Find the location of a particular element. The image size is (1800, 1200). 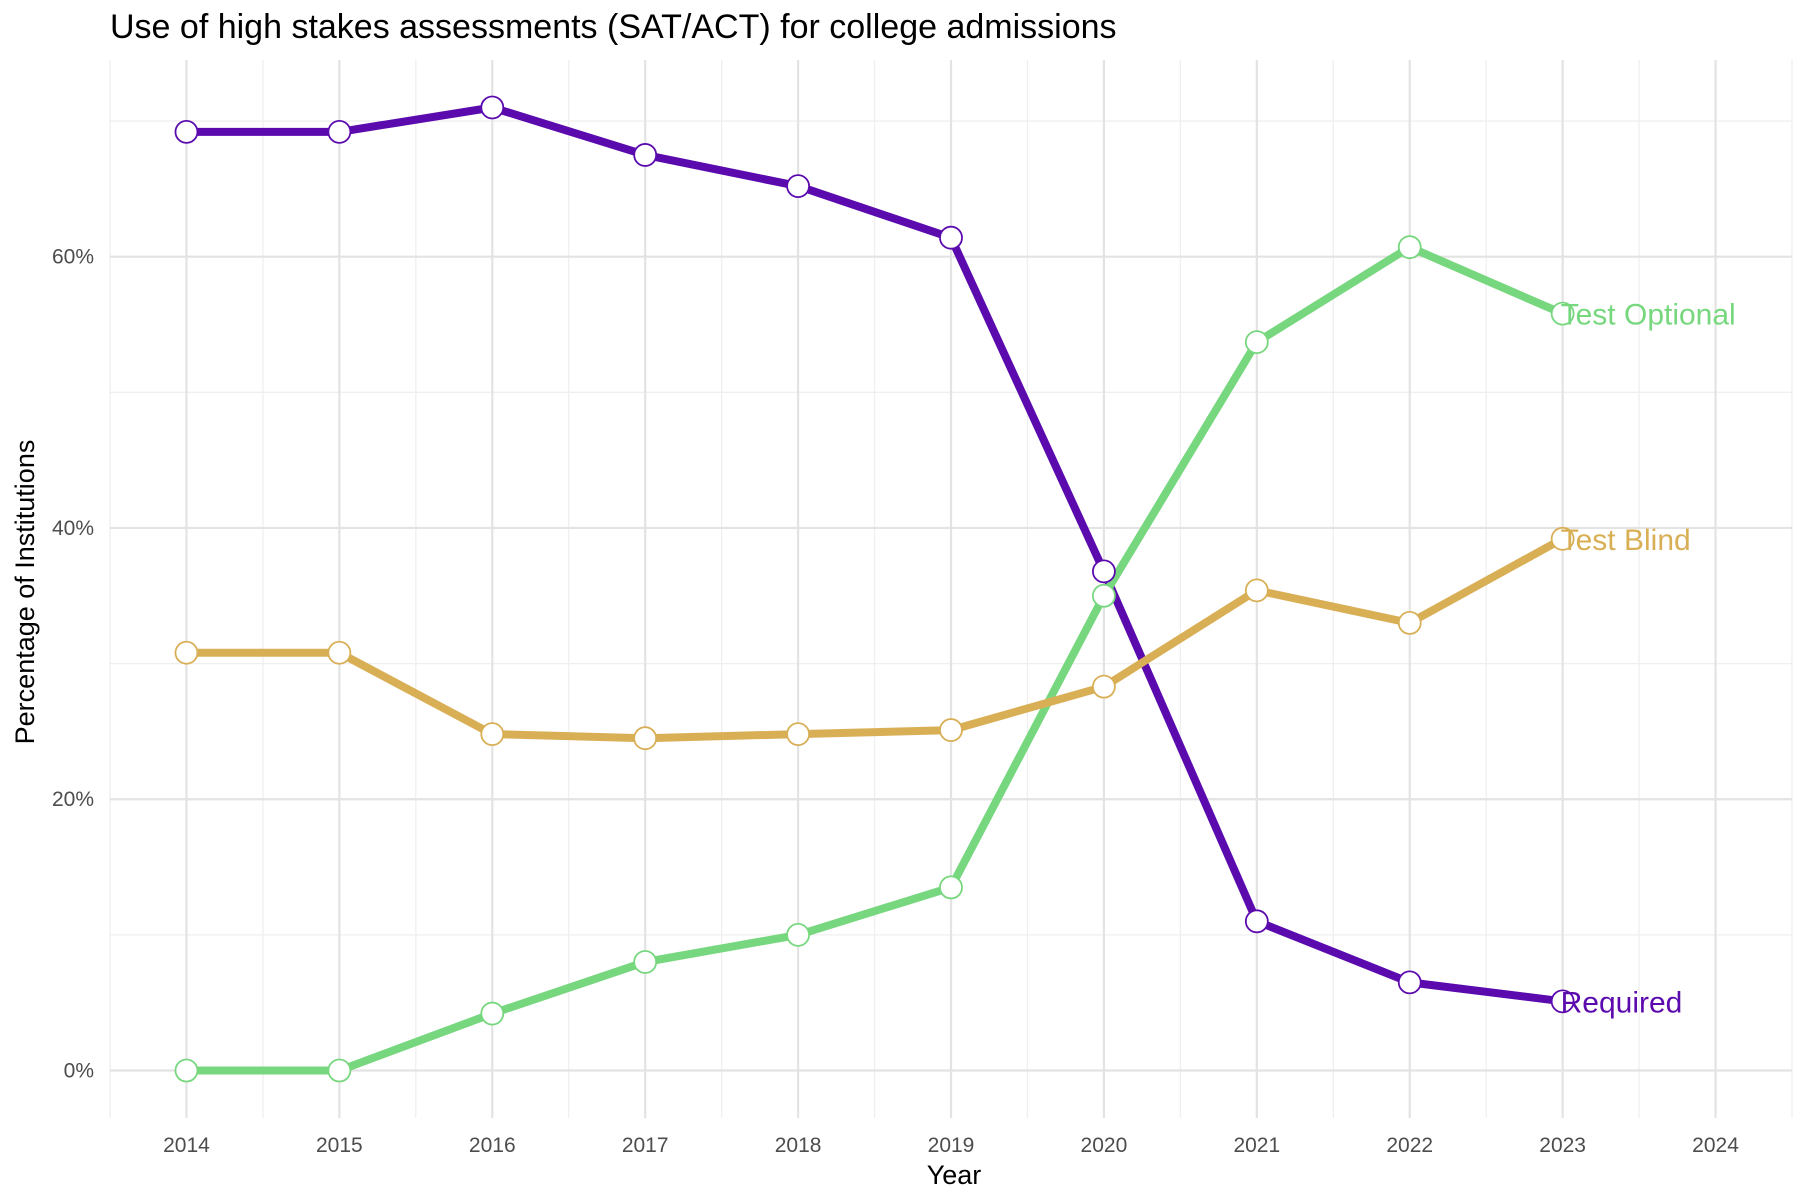

x-tick-label: 2019 is located at coordinates (951, 1145).